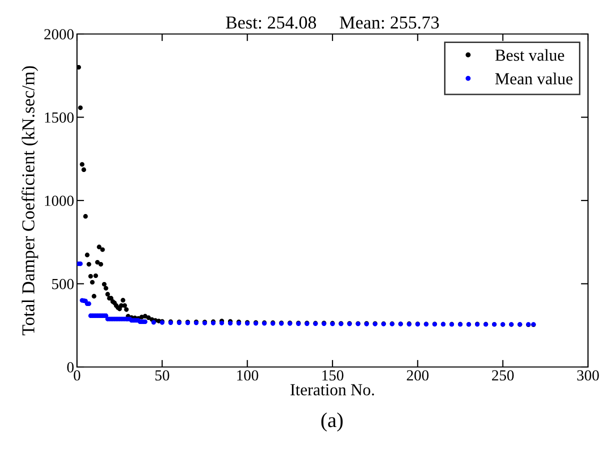  Describe the element at coordinates (332, 422) in the screenshot. I see `text: (a)` at that location.